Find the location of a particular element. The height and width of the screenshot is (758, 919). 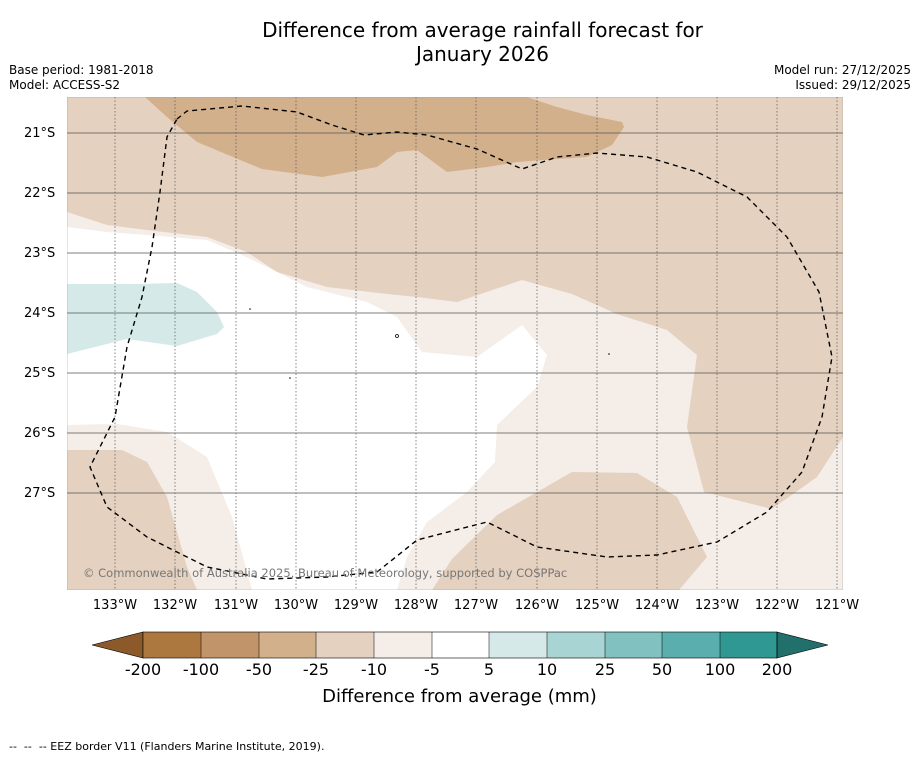

lon-label-130w: 130°W is located at coordinates (296, 605).